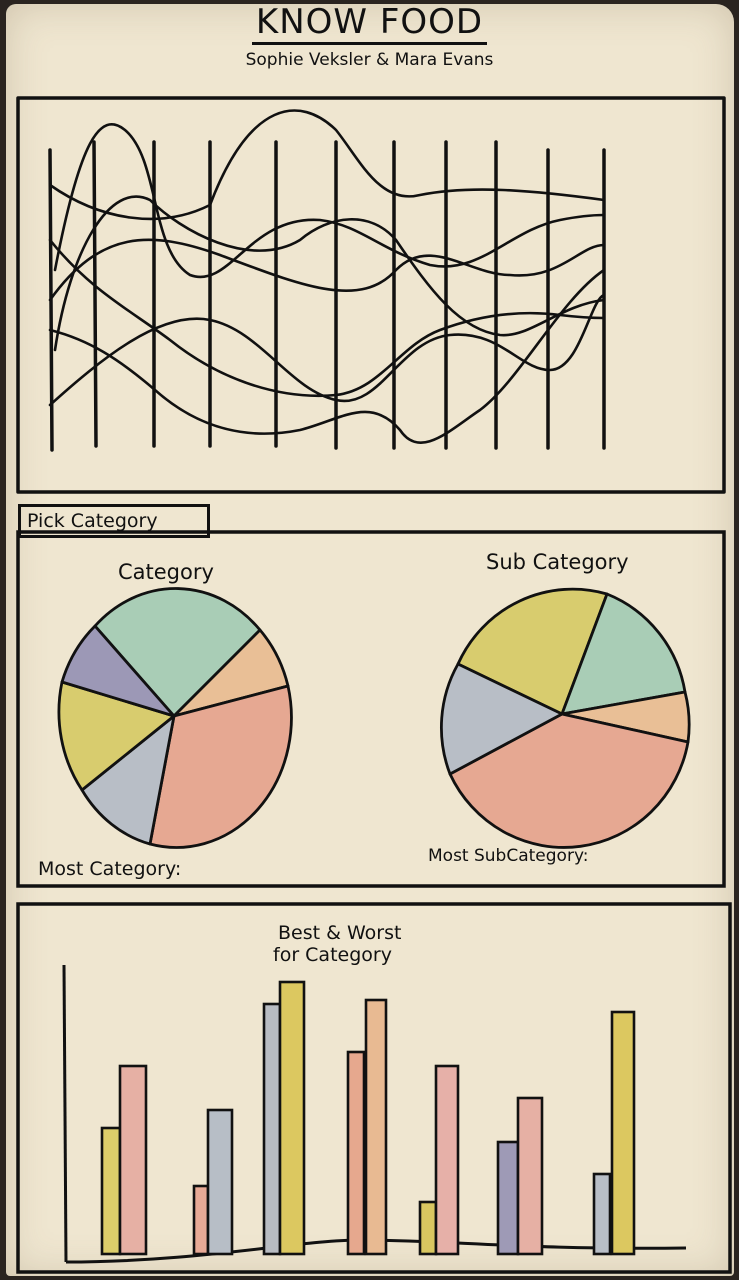  What do you see at coordinates (65, 1113) in the screenshot?
I see `bar-y-axis` at bounding box center [65, 1113].